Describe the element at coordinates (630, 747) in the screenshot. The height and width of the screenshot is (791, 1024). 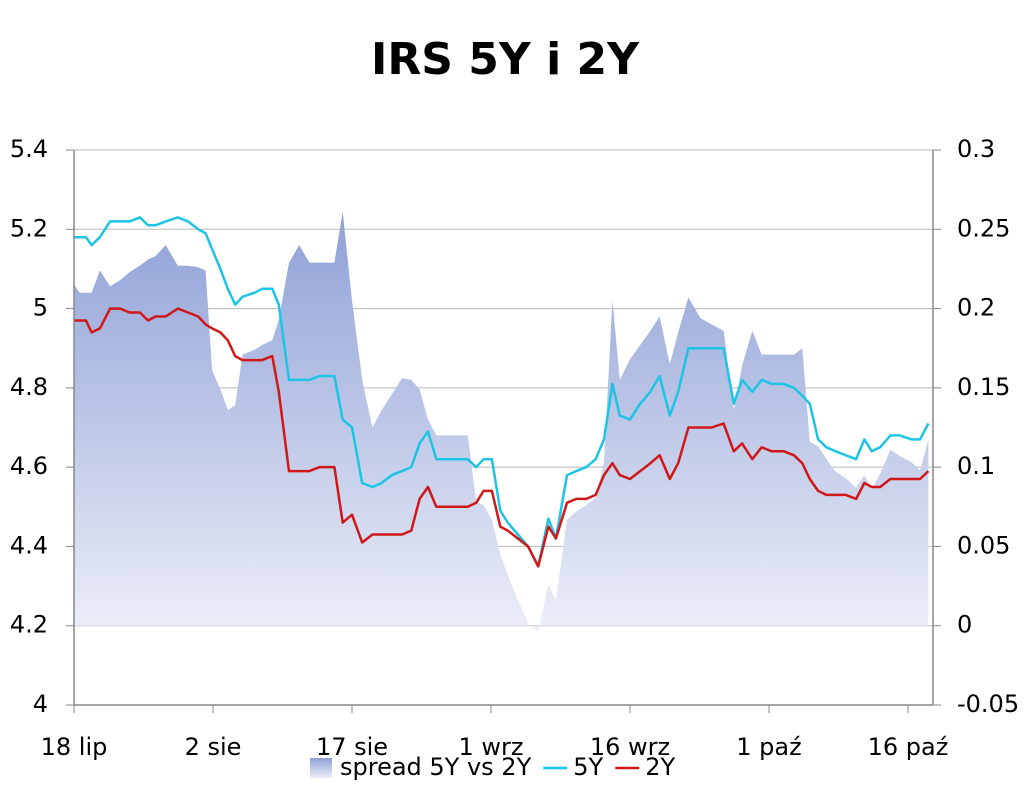
I see `x-tick-label: 16 wrz` at that location.